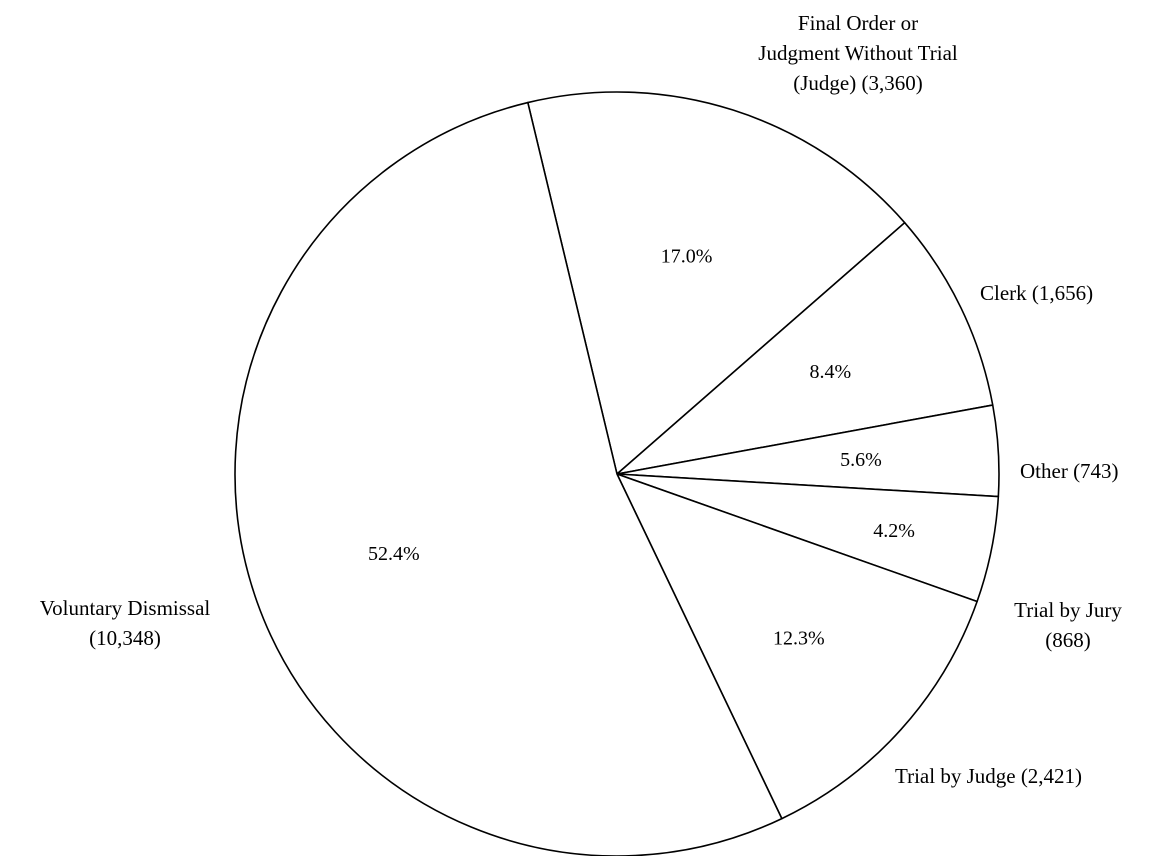 The image size is (1153, 856). I want to click on category-label-line: Voluntary Dismissal, so click(125, 608).